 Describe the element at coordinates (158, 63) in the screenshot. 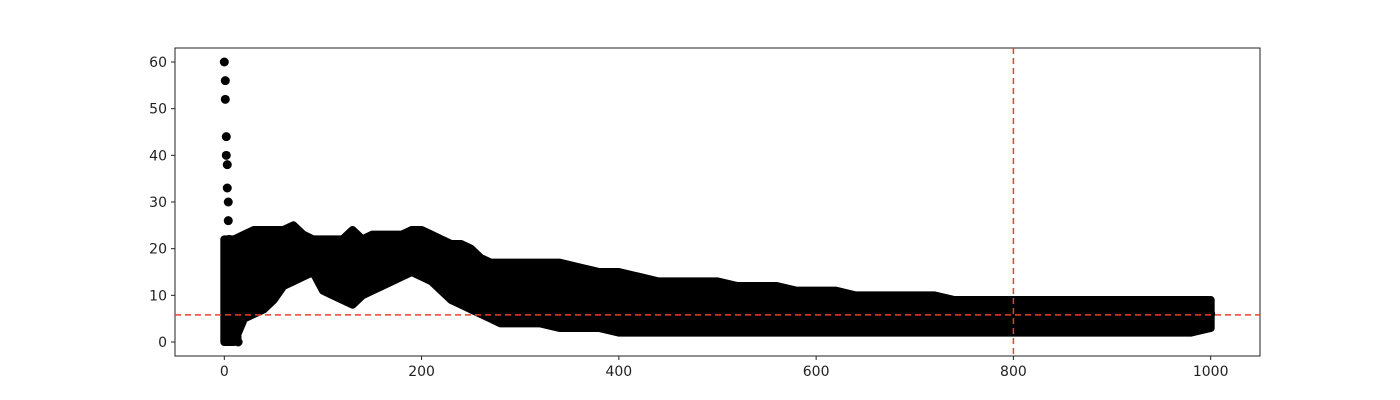

I see `y-tick-label: 60` at that location.